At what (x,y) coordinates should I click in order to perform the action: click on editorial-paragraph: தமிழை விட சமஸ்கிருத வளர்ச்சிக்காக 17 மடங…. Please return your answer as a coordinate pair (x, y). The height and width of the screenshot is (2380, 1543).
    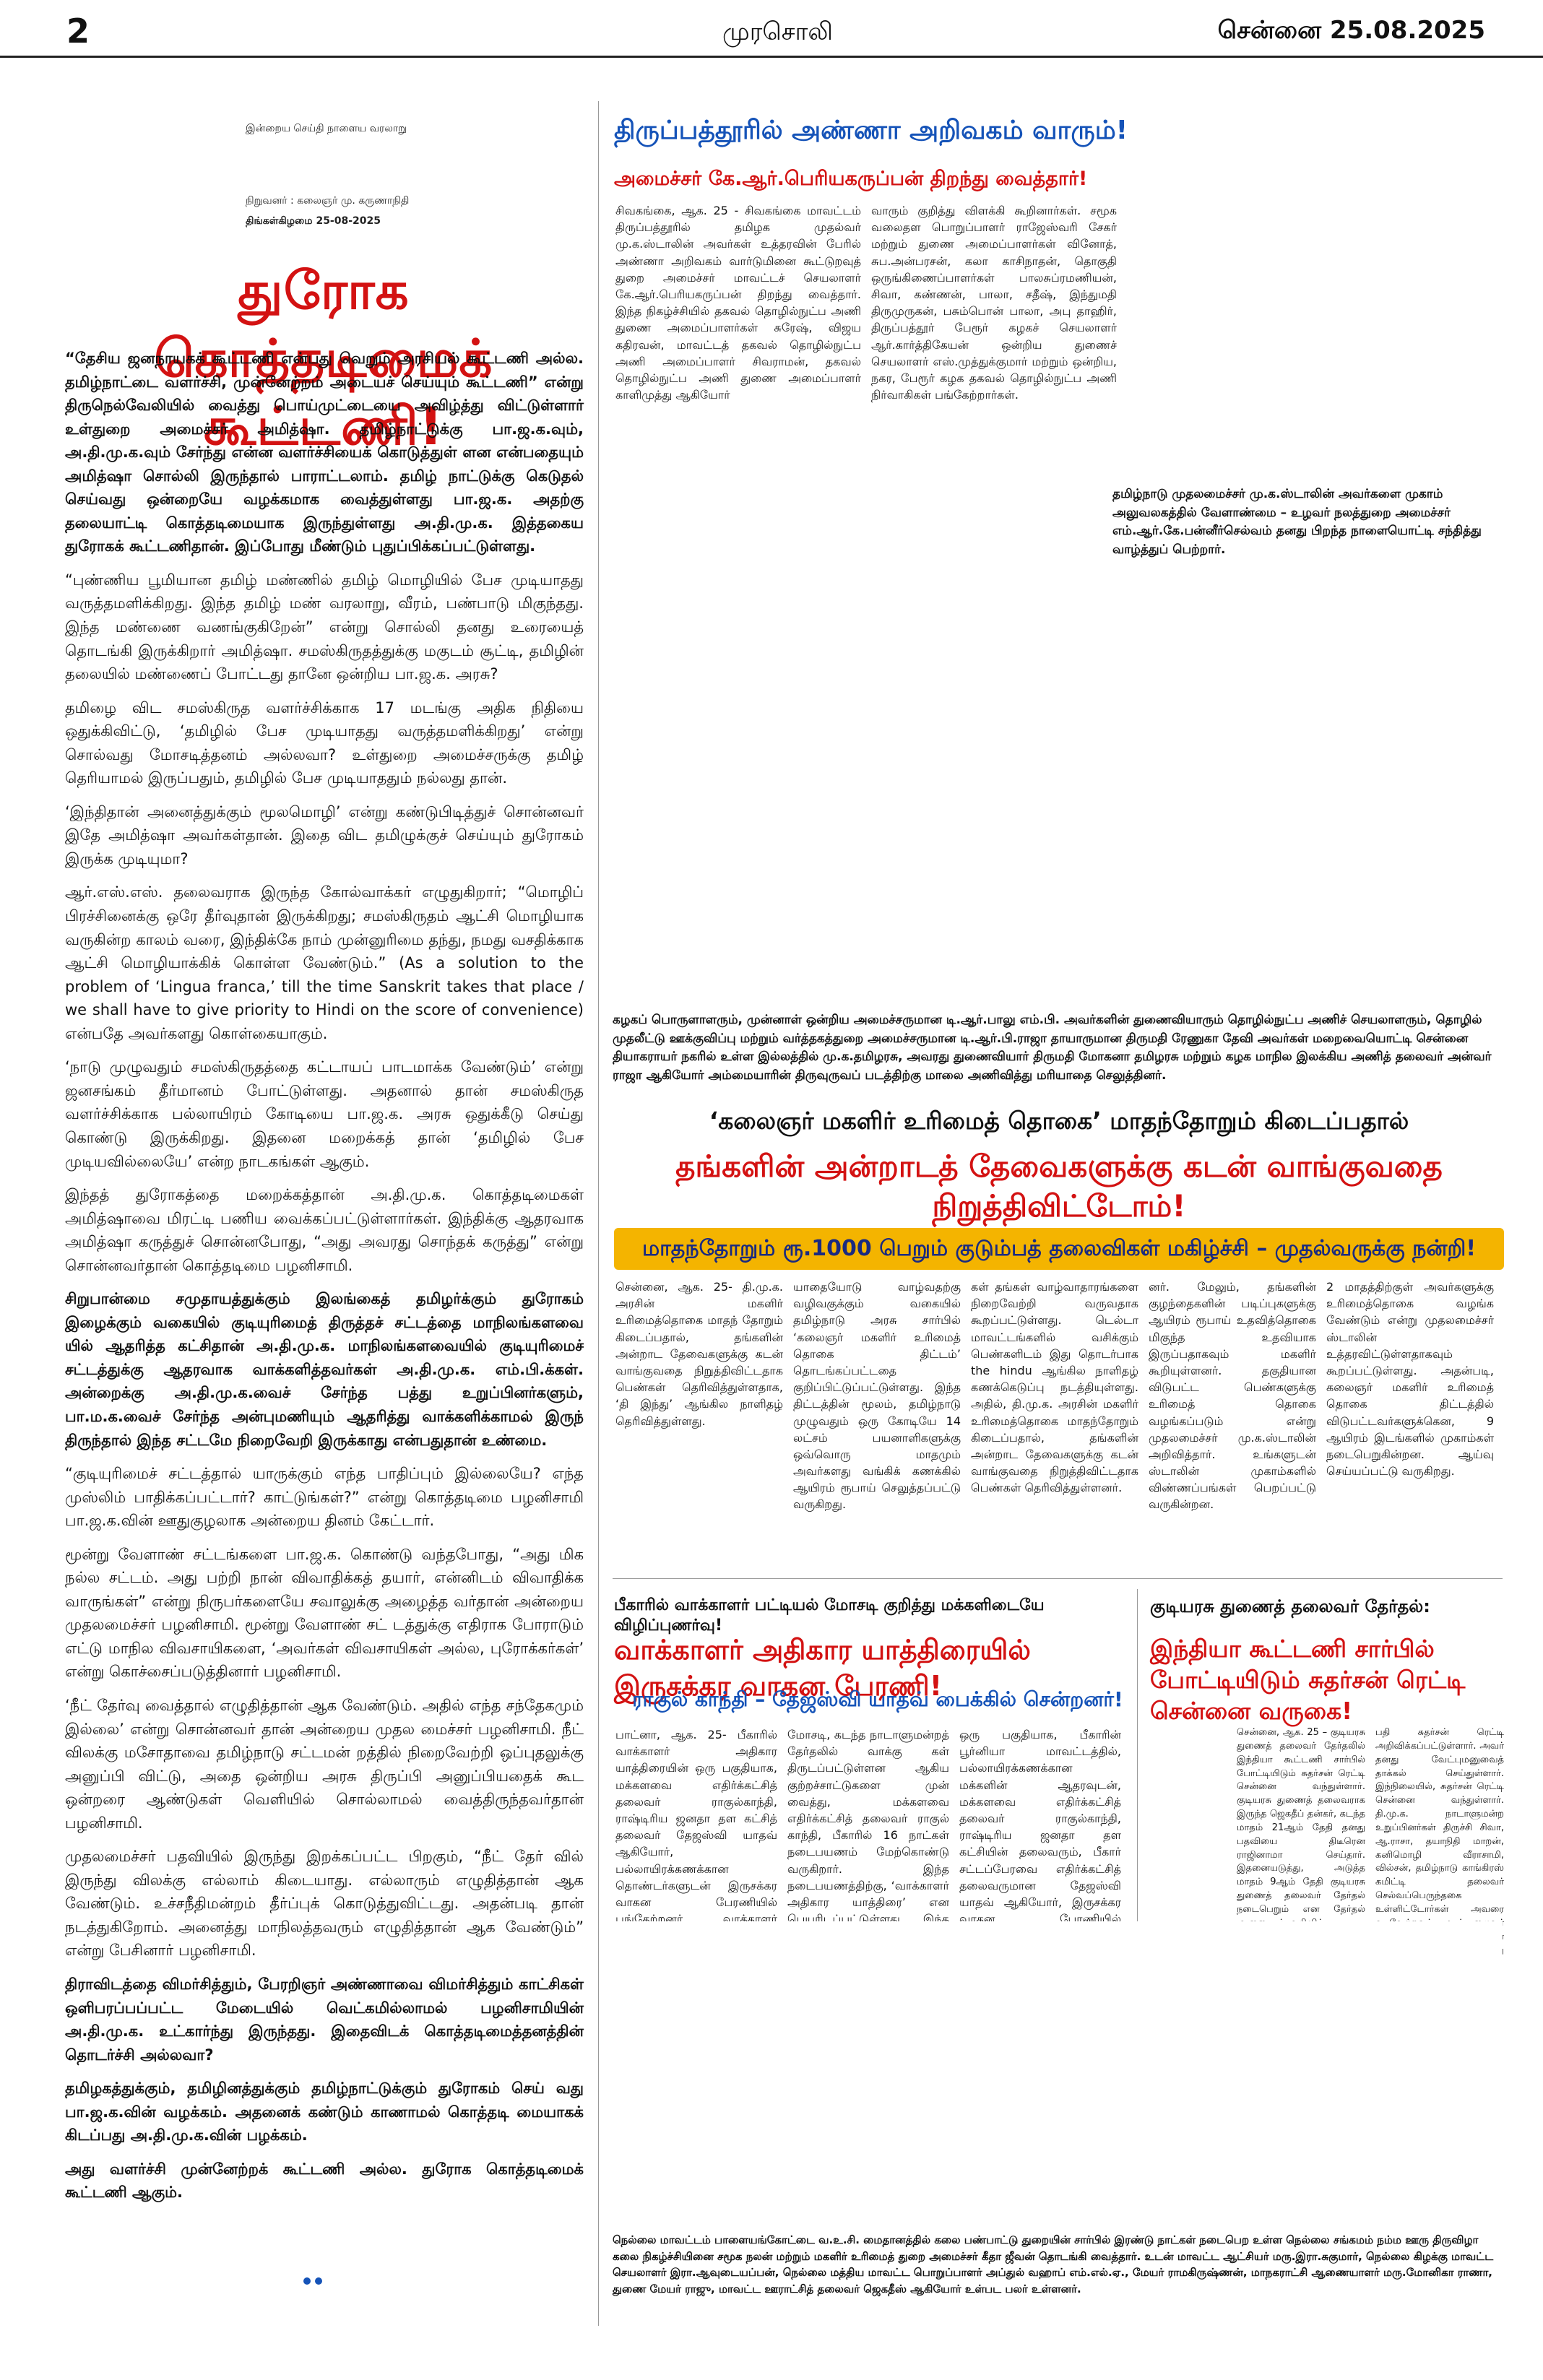
    Looking at the image, I should click on (324, 742).